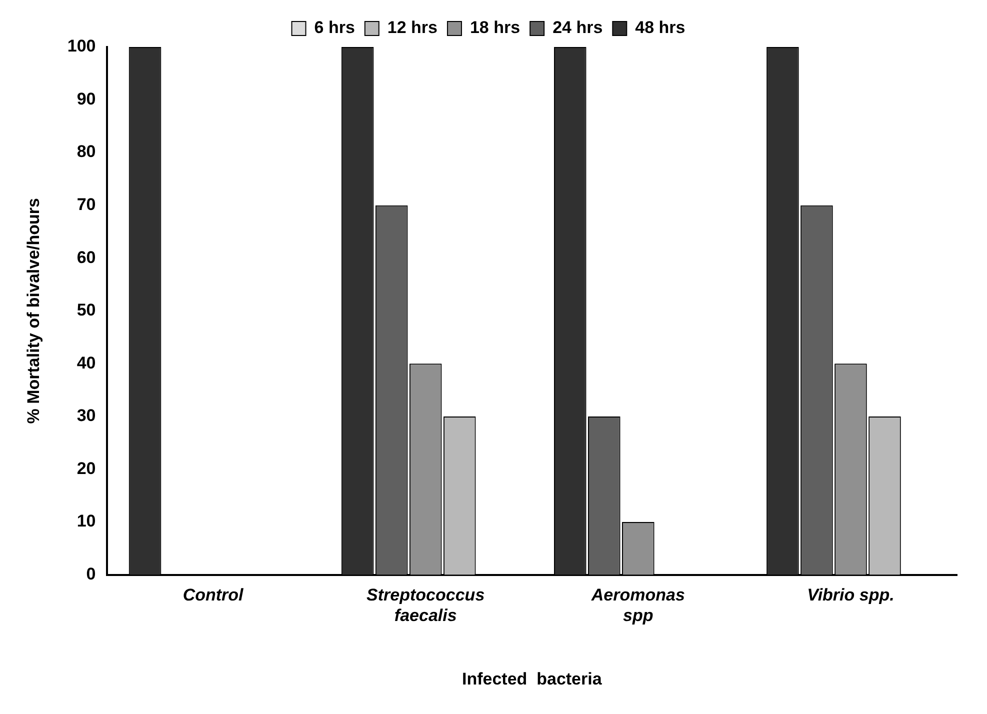  Describe the element at coordinates (577, 28) in the screenshot. I see `legend-label: 24 hrs` at that location.